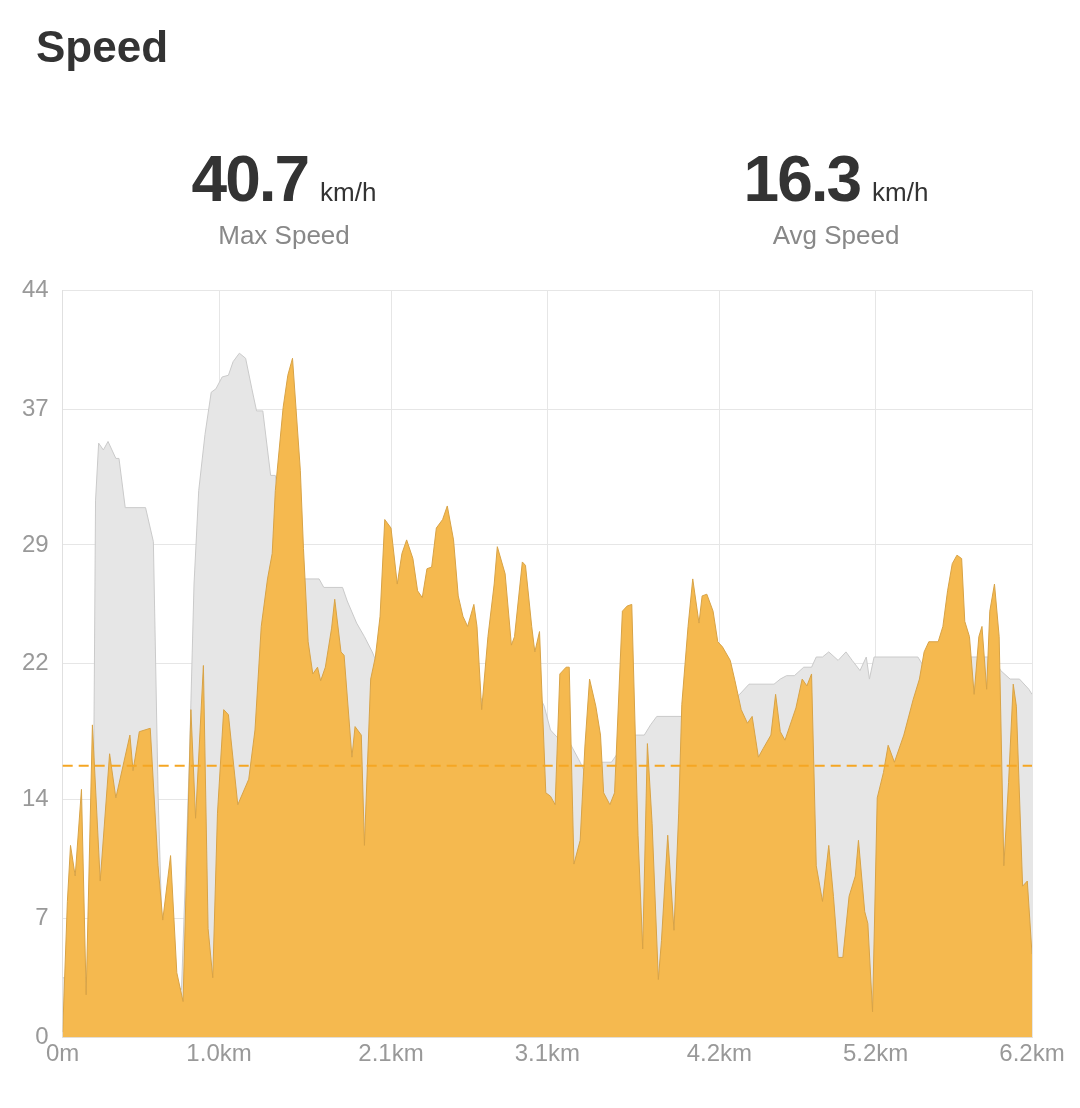 The image size is (1080, 1108). Describe the element at coordinates (35, 289) in the screenshot. I see `y-tick-label: 44` at that location.